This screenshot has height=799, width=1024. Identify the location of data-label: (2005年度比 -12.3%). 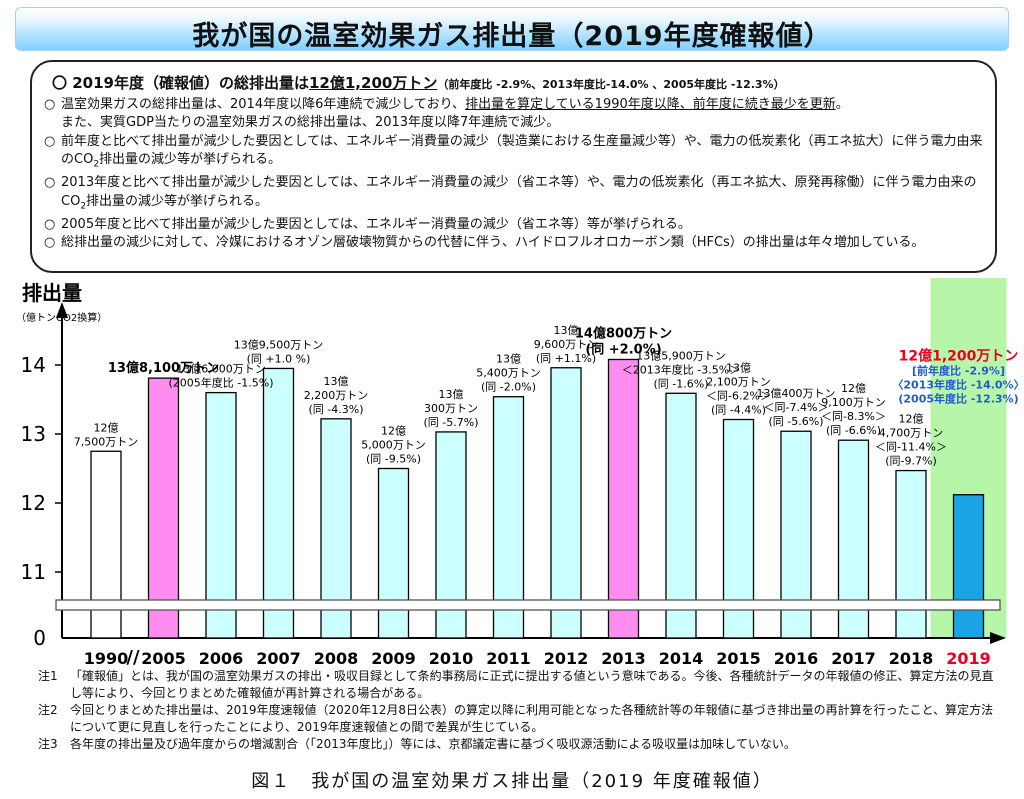
(958, 398).